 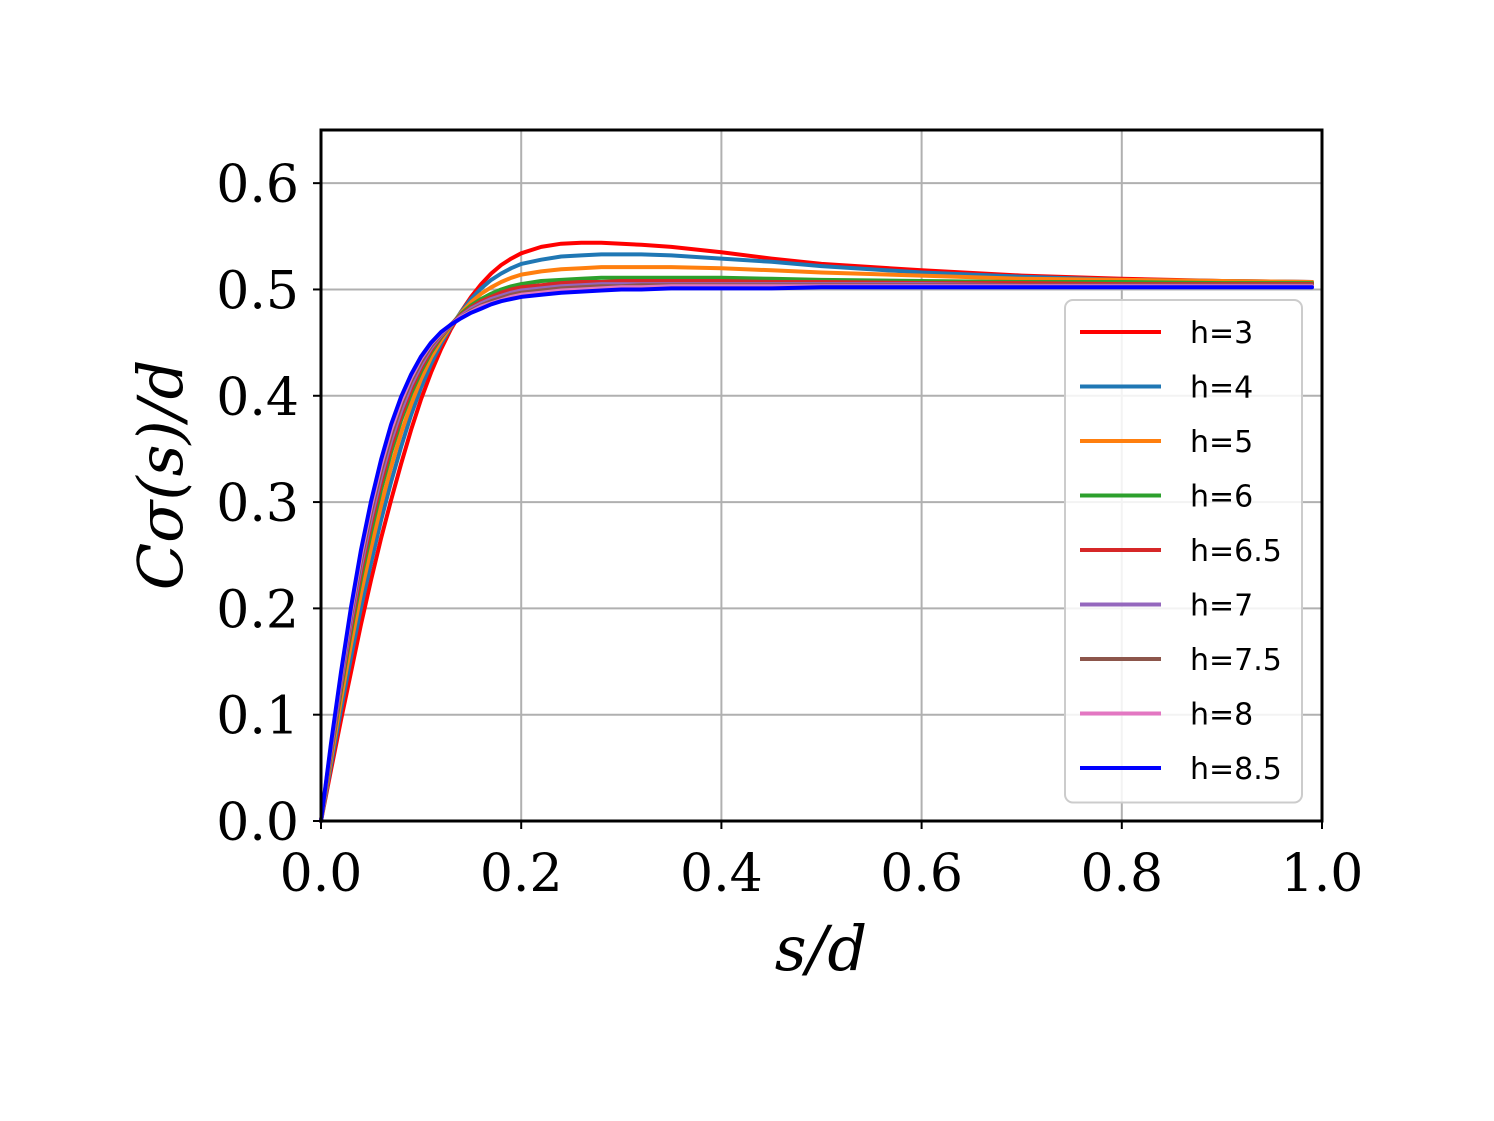 What do you see at coordinates (1236, 769) in the screenshot?
I see `legend-label: h=8.5` at bounding box center [1236, 769].